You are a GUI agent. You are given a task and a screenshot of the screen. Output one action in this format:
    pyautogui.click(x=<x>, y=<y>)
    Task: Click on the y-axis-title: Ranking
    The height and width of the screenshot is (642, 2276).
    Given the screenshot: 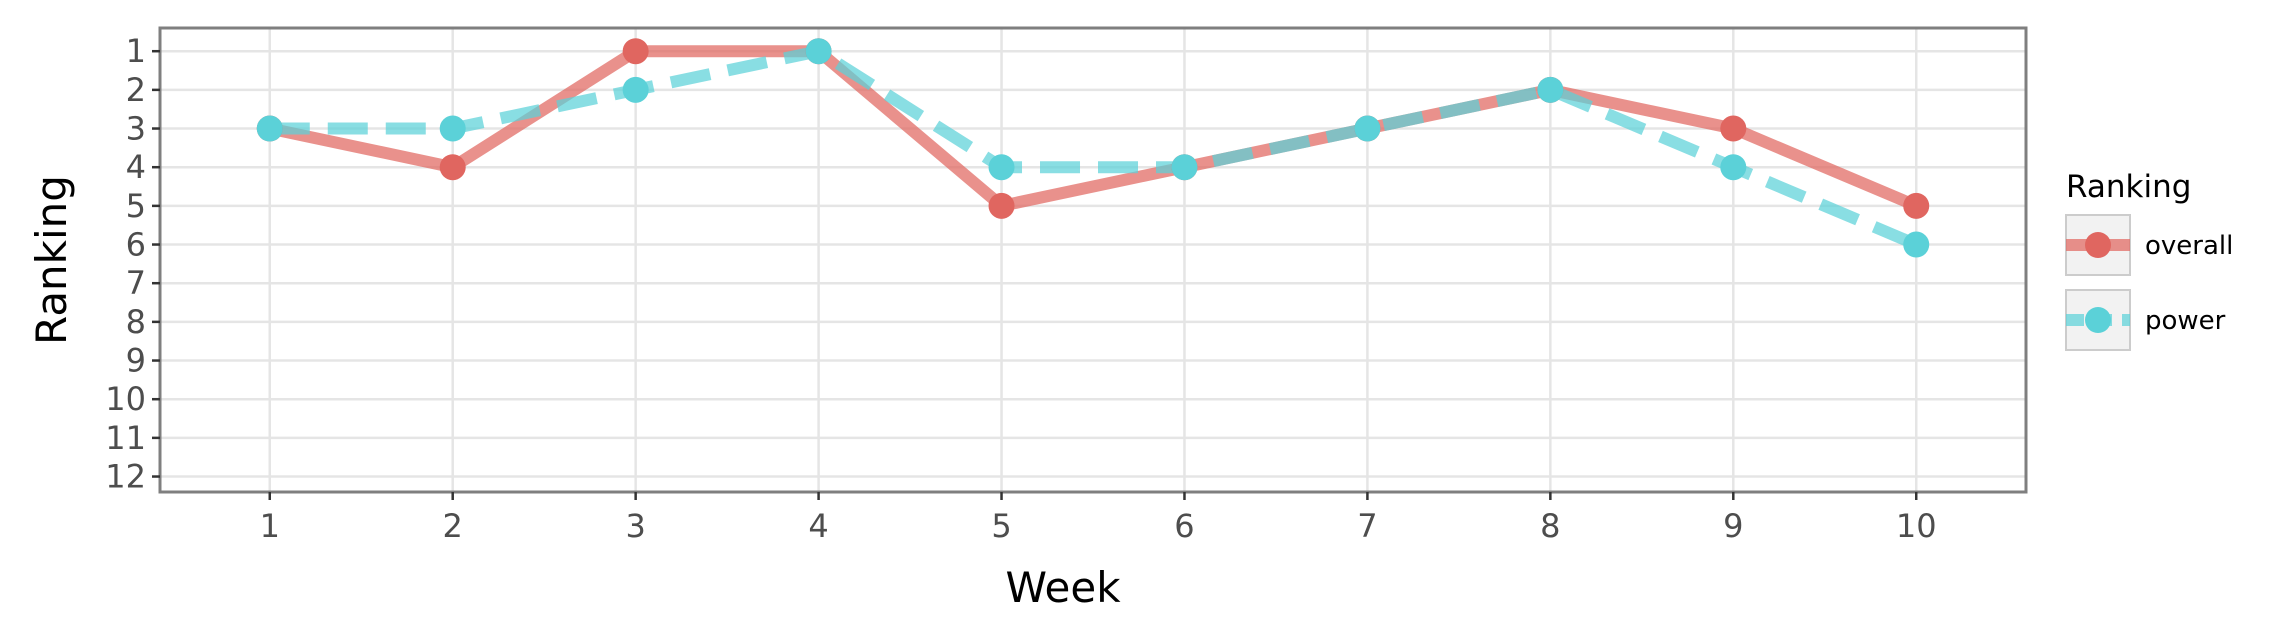 What is the action you would take?
    pyautogui.click(x=51, y=260)
    